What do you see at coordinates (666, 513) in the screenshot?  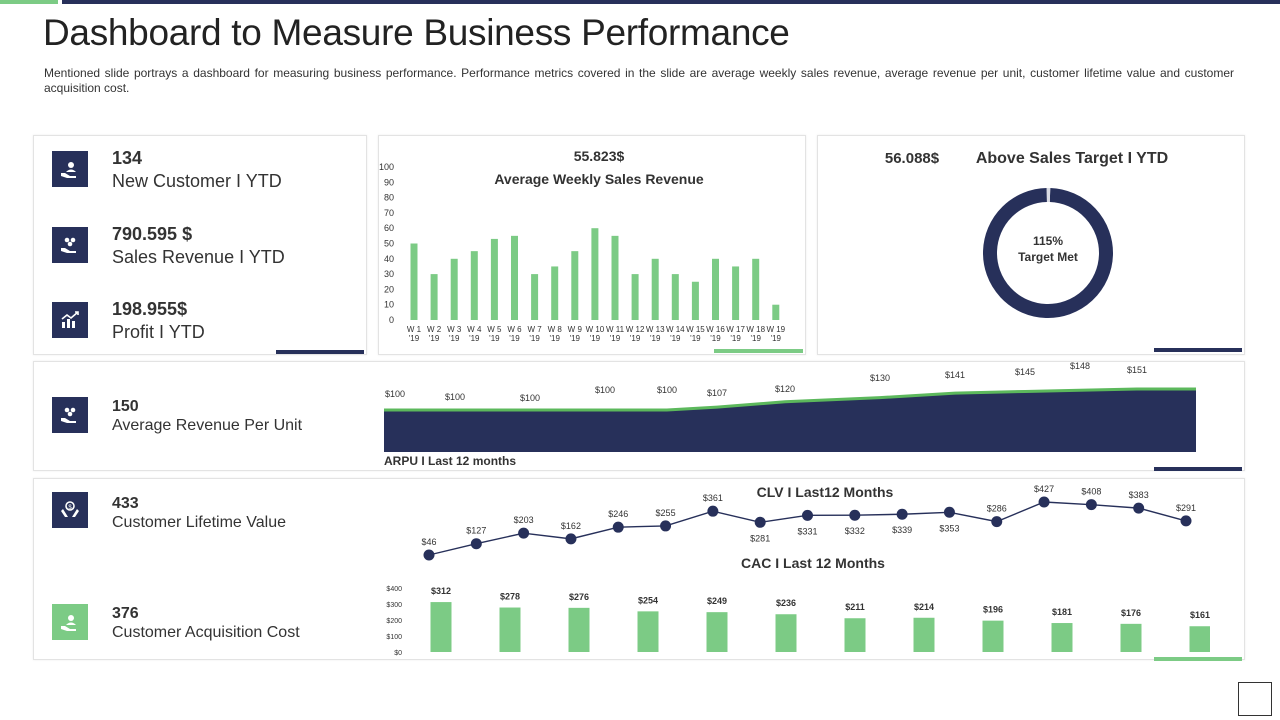 I see `clv-data-label: $255` at bounding box center [666, 513].